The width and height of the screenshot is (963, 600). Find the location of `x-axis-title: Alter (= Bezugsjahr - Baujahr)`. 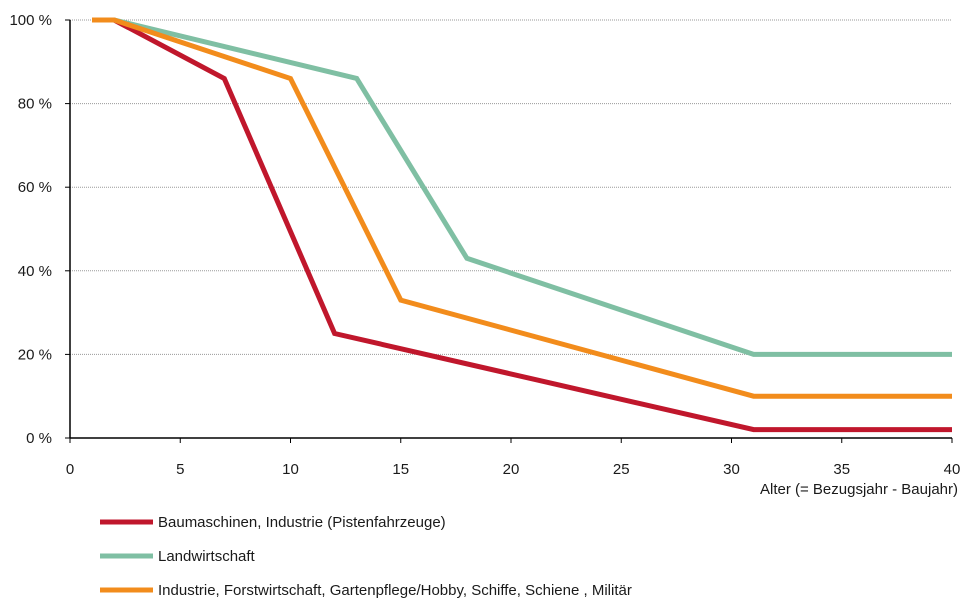

x-axis-title: Alter (= Bezugsjahr - Baujahr) is located at coordinates (859, 489).